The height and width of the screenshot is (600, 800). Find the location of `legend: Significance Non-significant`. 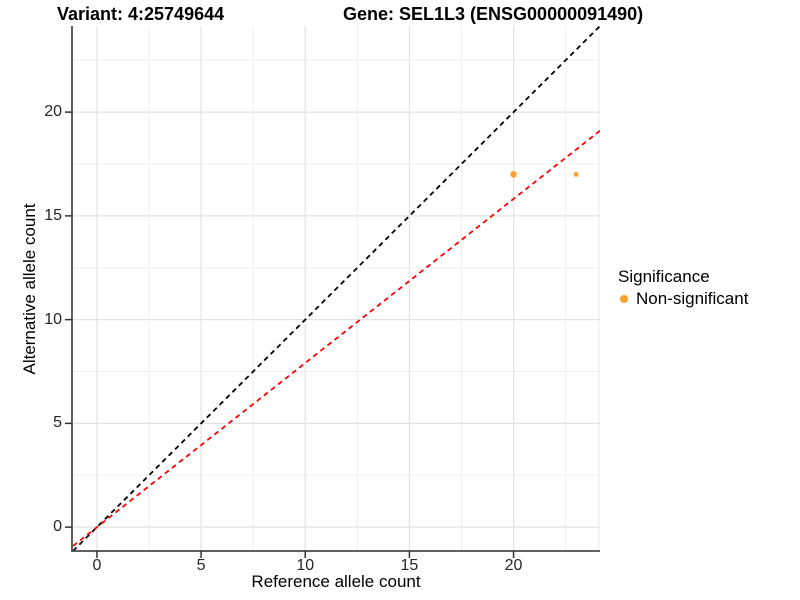

legend: Significance Non-significant is located at coordinates (683, 287).